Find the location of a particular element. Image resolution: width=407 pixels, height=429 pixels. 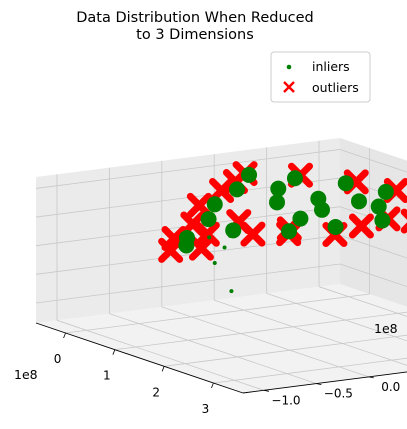

x-tick-label: 3 is located at coordinates (206, 409).